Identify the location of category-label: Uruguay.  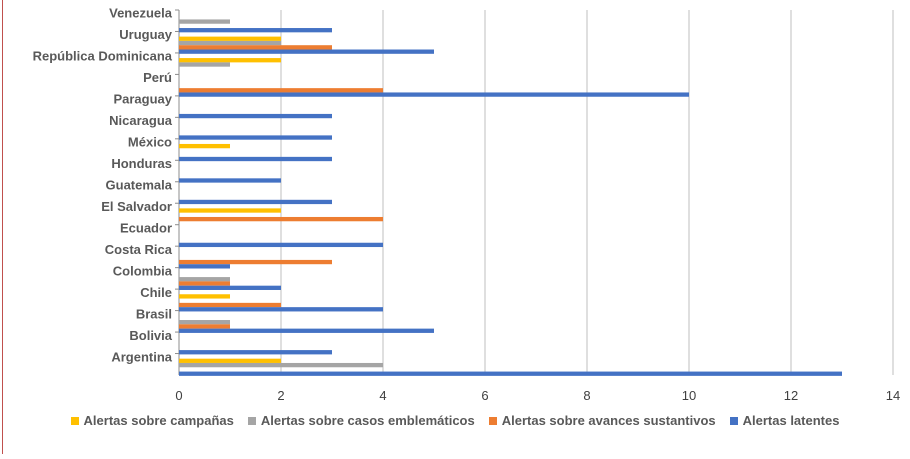
(146, 34).